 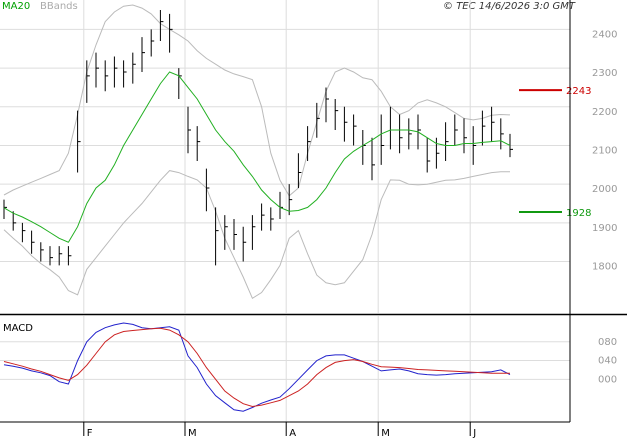 What do you see at coordinates (90, 433) in the screenshot?
I see `x-tick-label: F` at bounding box center [90, 433].